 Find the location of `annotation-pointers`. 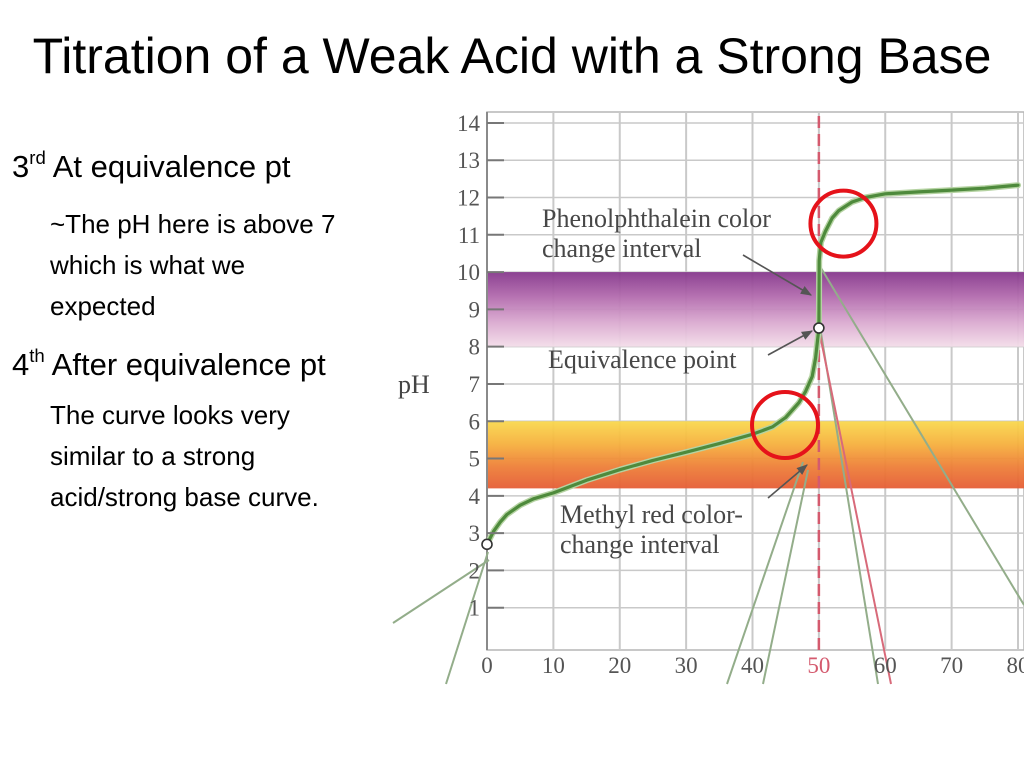

annotation-pointers is located at coordinates (777, 376).